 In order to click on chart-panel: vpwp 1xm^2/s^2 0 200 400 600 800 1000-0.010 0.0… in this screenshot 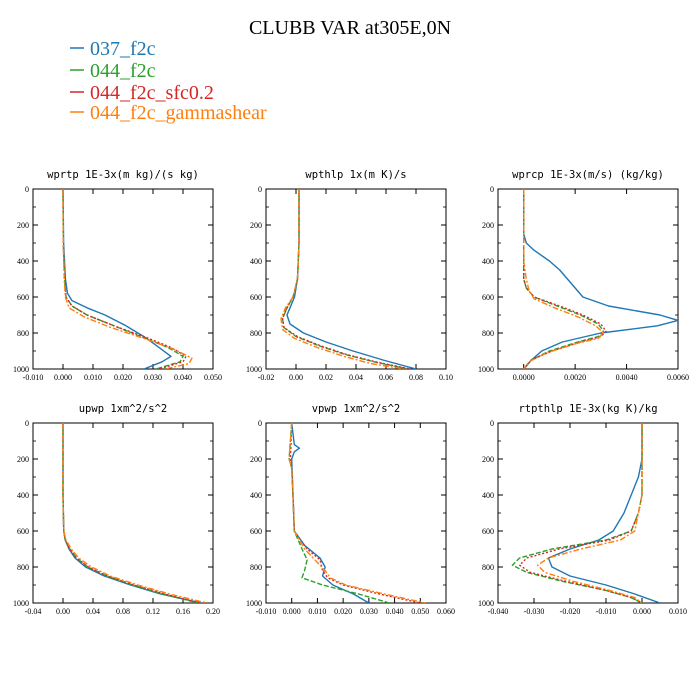, I will do `click(350, 509)`.